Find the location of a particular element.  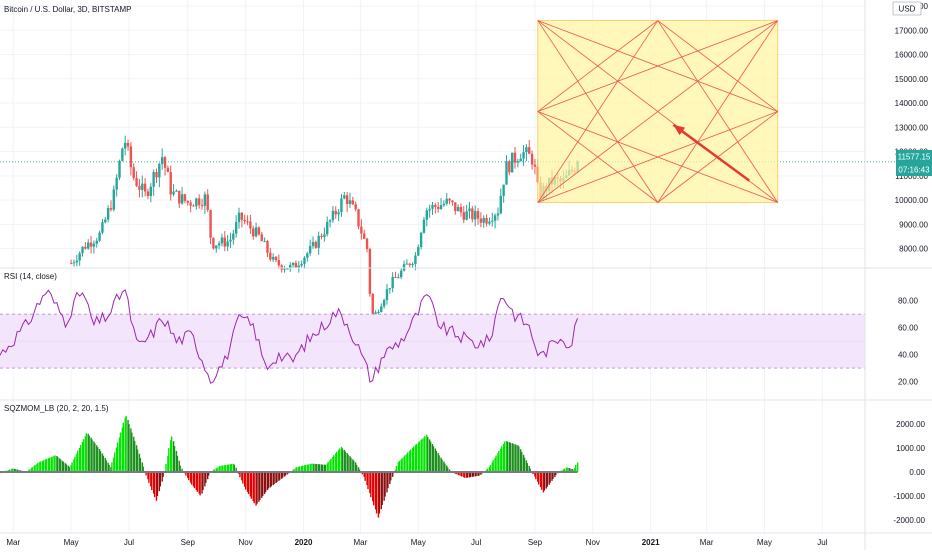

arrow-line is located at coordinates (711, 152).